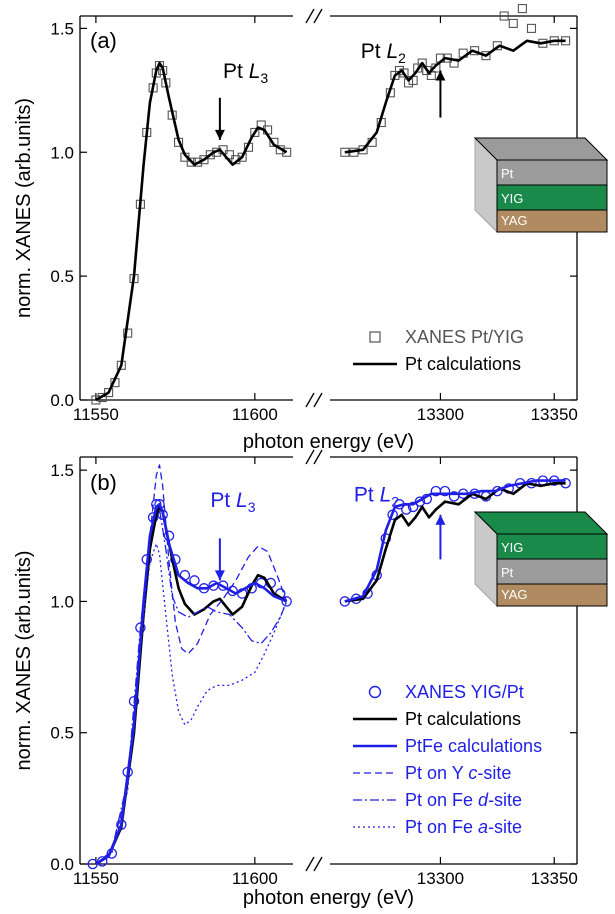 Image resolution: width=615 pixels, height=914 pixels. I want to click on panel-tag: (b), so click(103, 482).